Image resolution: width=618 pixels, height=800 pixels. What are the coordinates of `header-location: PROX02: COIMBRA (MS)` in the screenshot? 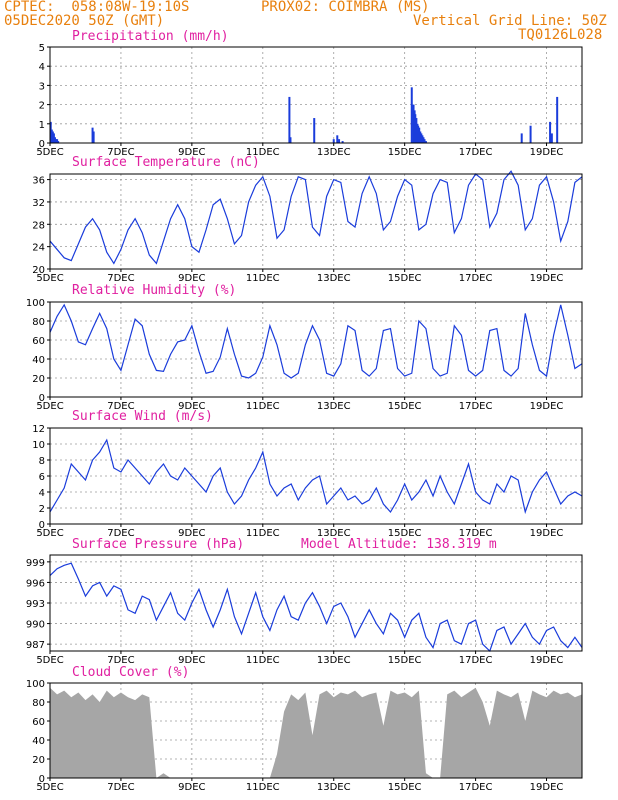 It's located at (345, 7).